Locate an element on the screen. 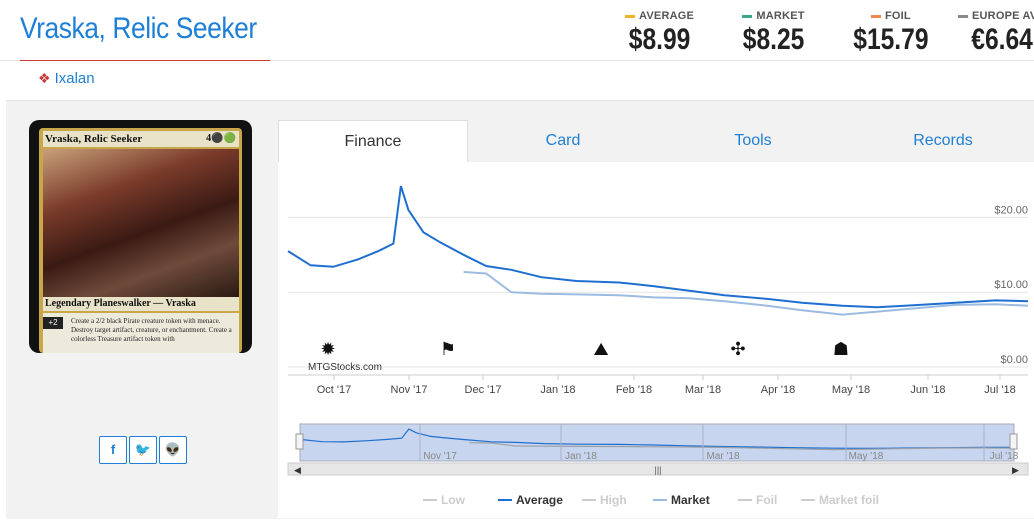 The width and height of the screenshot is (1034, 523). price-foil-label: FOIL is located at coordinates (897, 16).